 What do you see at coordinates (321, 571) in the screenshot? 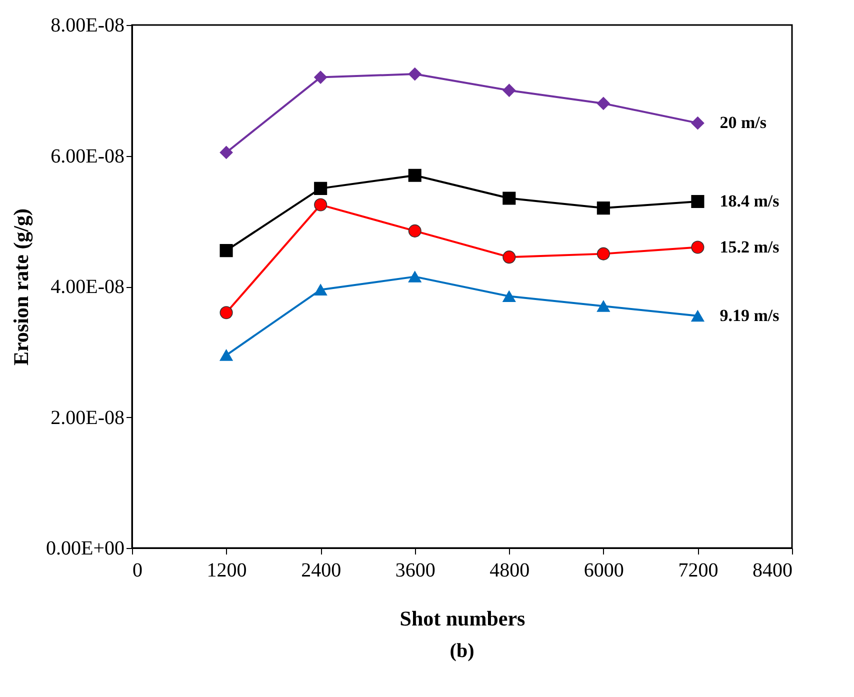
I see `x-tick-label: 2400` at bounding box center [321, 571].